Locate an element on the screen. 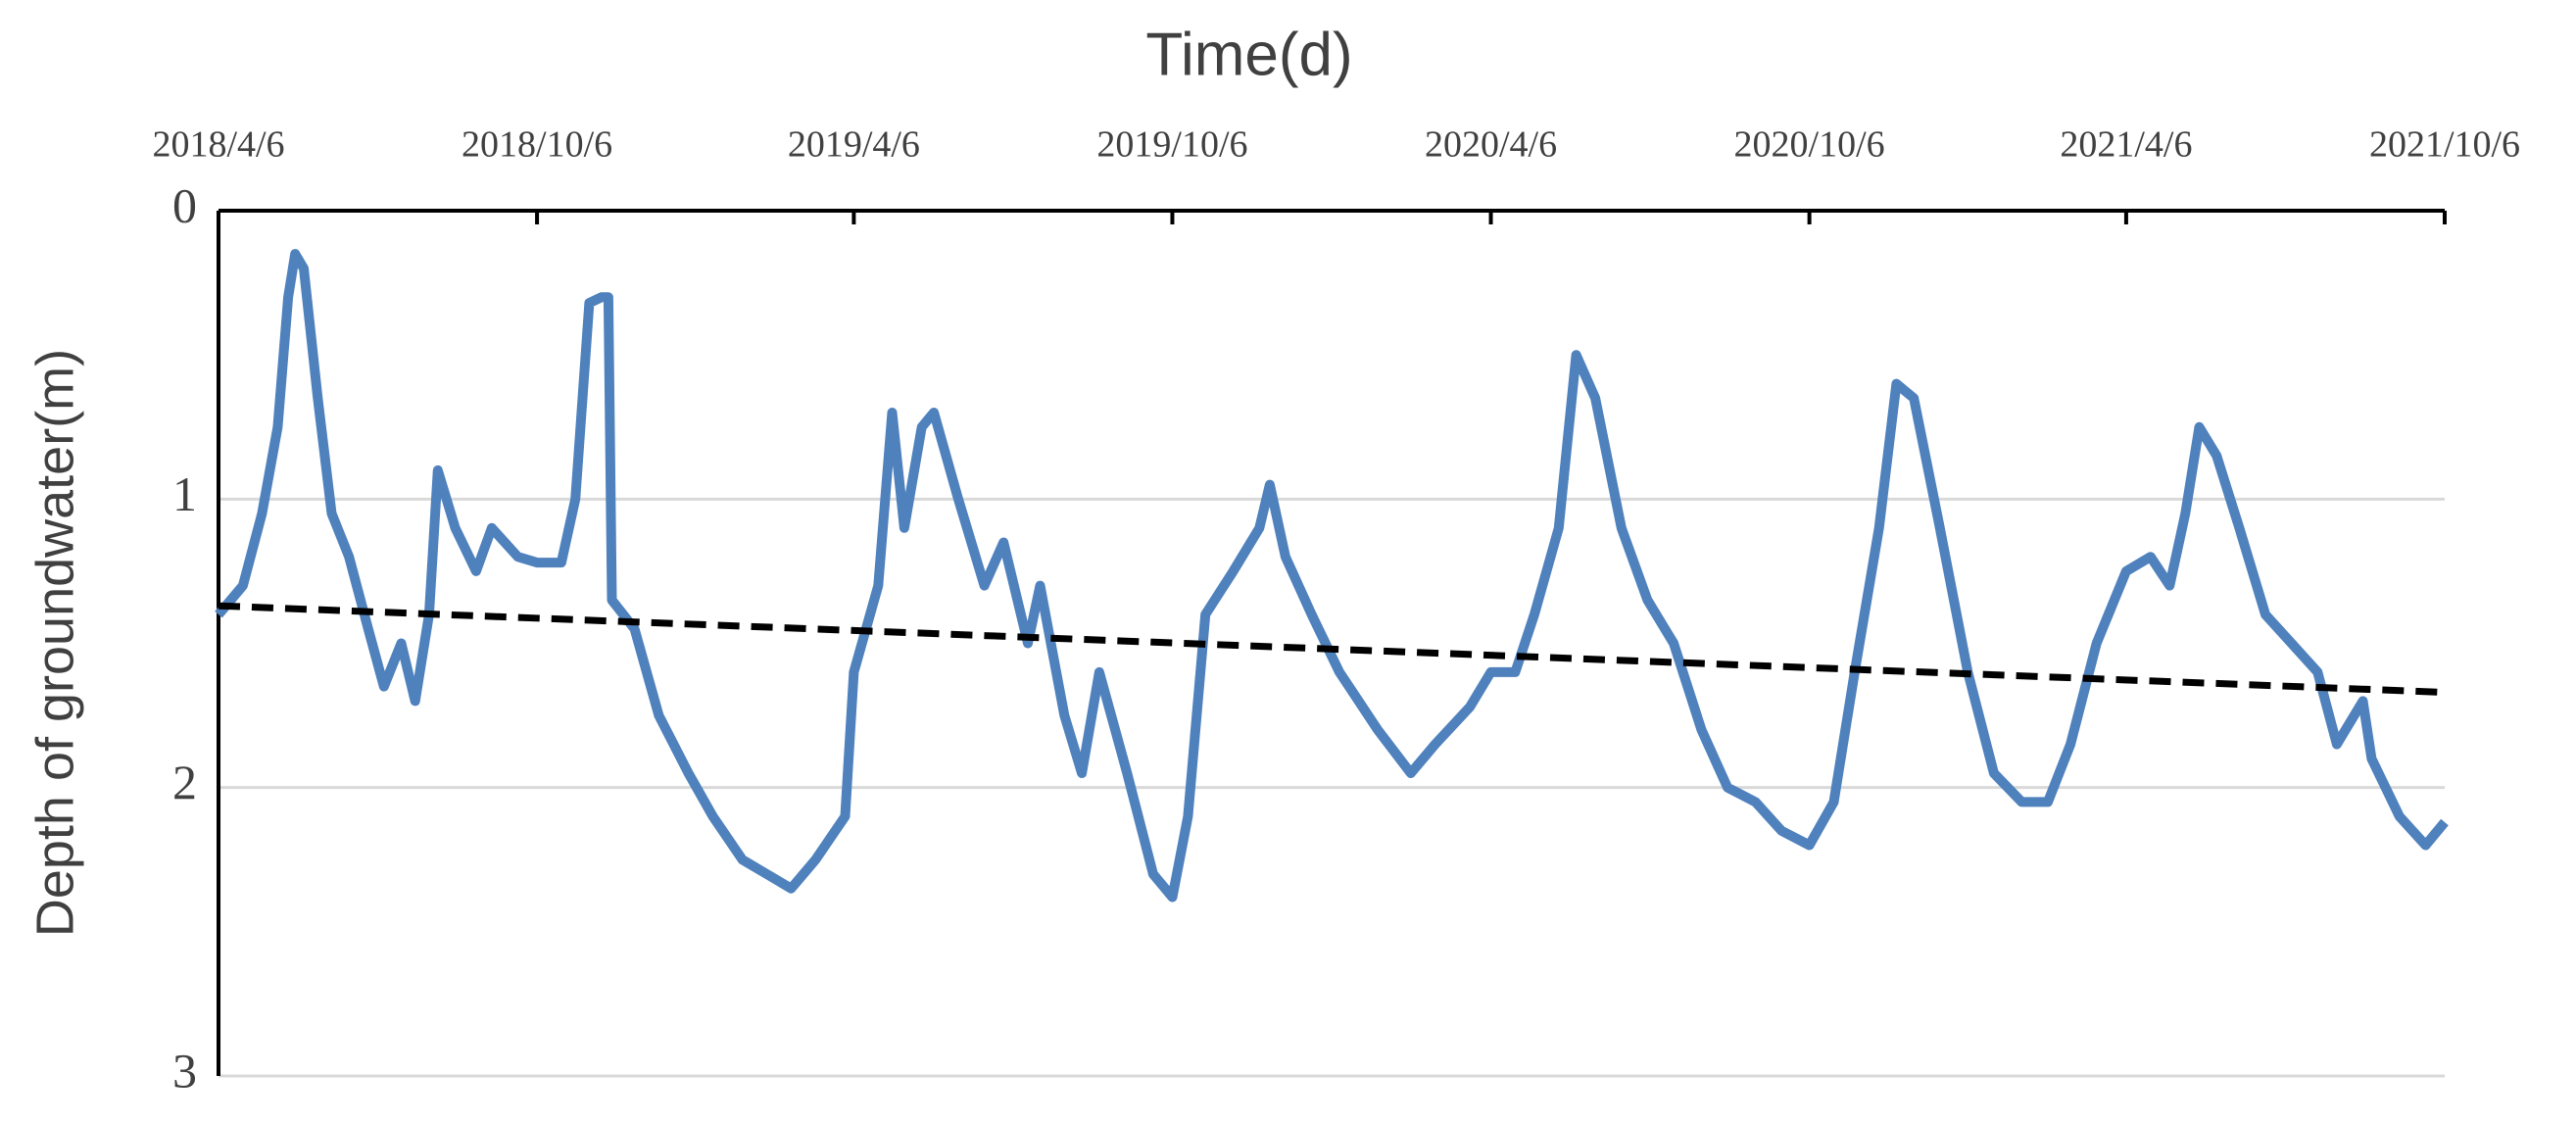  x-tick-label: 2018/10/6 is located at coordinates (537, 145).